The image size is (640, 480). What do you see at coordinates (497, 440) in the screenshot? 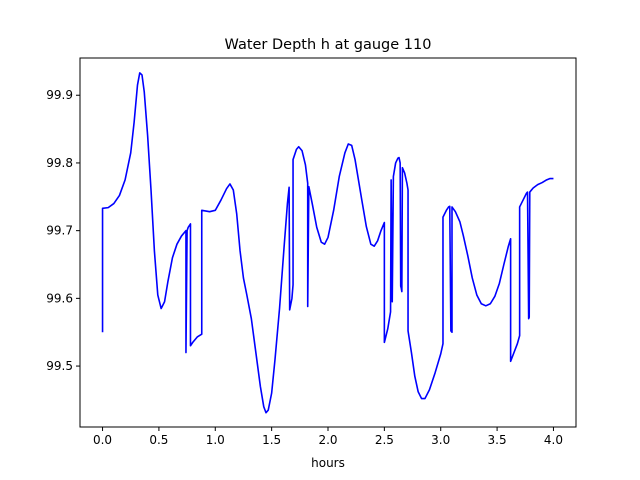
I see `x-tick-label-7: 3.5` at bounding box center [497, 440].